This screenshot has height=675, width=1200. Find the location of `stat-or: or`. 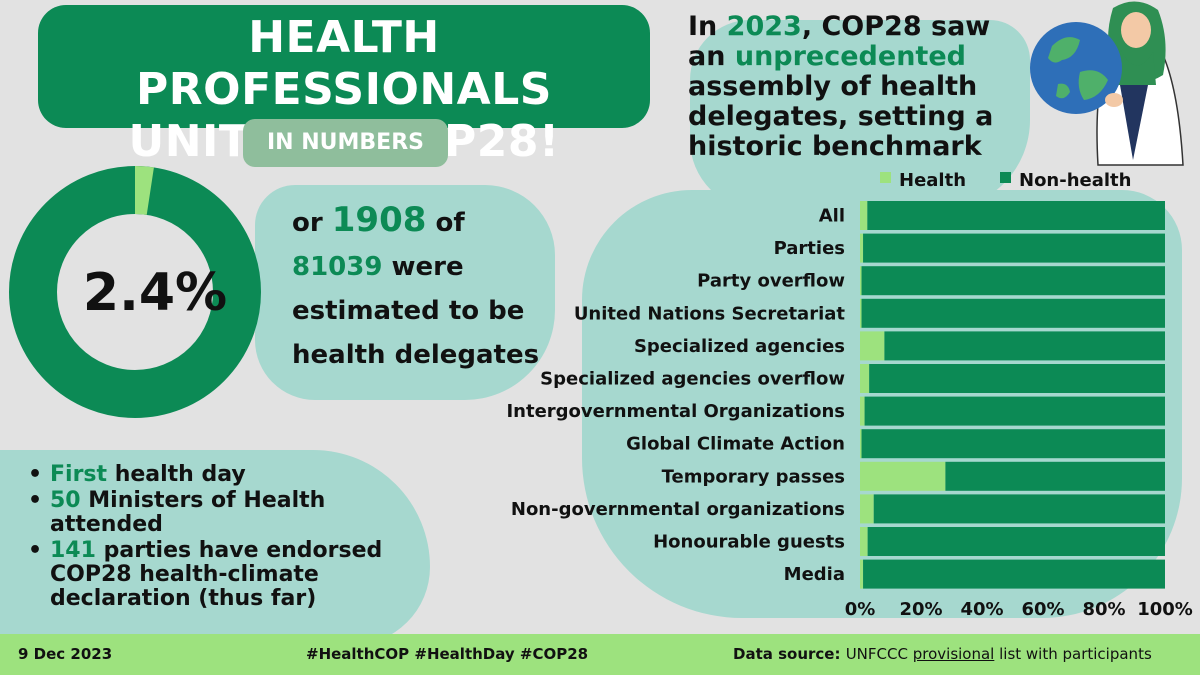

stat-or: or is located at coordinates (307, 223).